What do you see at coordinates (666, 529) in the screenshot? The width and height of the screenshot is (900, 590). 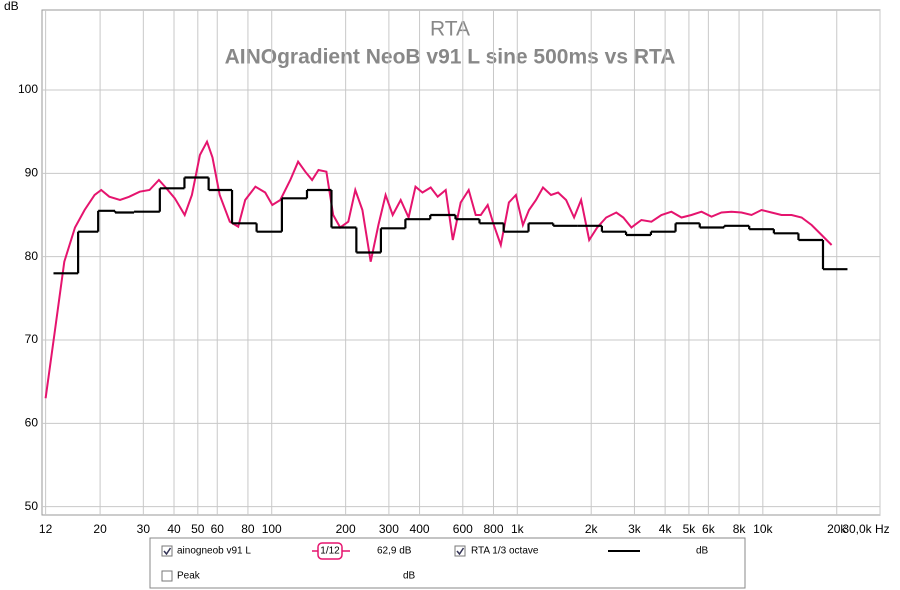 I see `x-tick-label: 4k` at bounding box center [666, 529].